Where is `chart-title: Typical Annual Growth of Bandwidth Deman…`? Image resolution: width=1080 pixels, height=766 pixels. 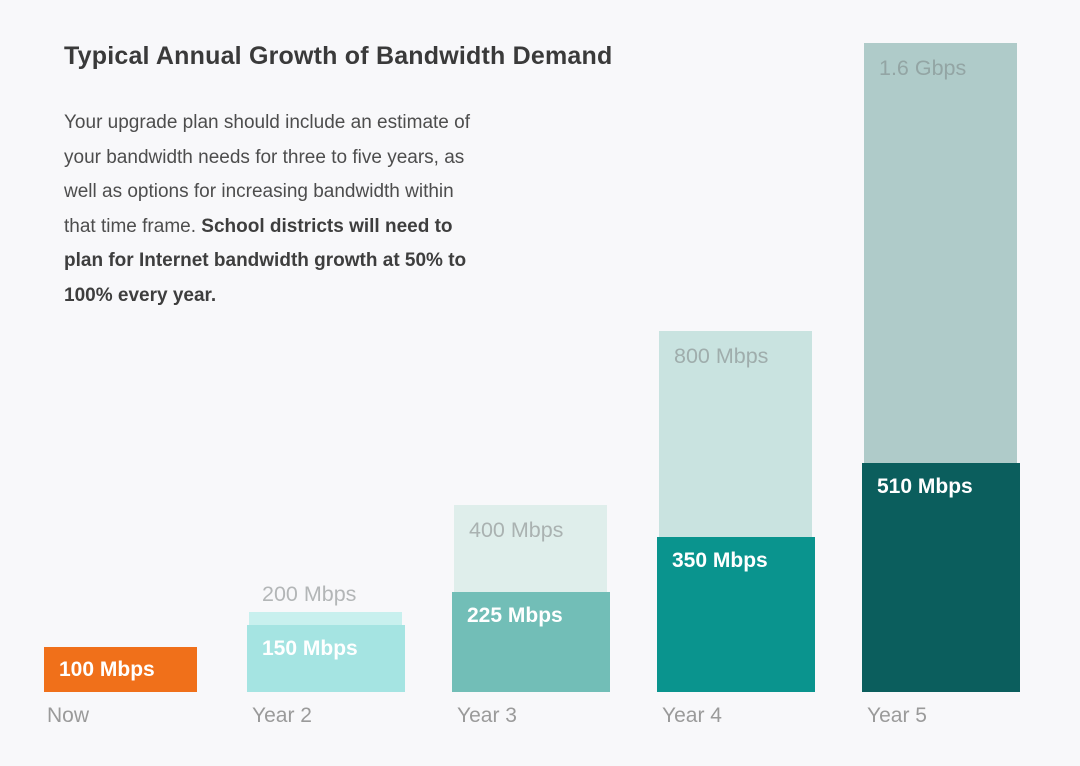 chart-title: Typical Annual Growth of Bandwidth Deman… is located at coordinates (338, 56).